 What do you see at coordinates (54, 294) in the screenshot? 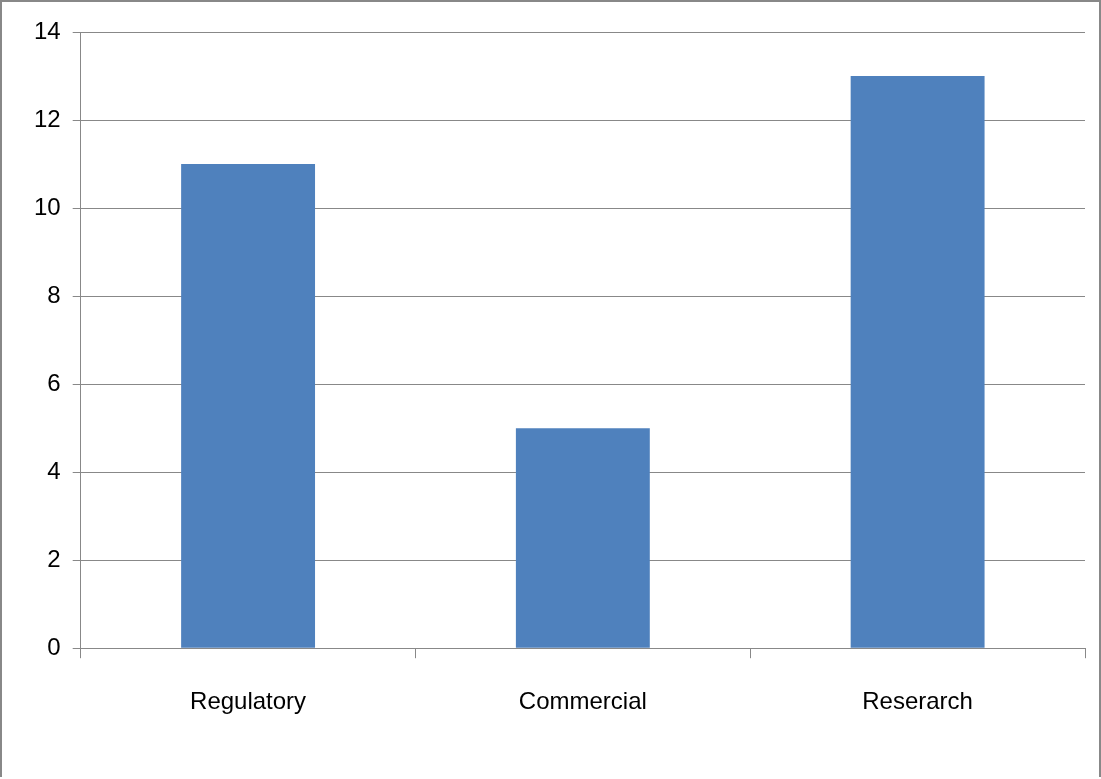
I see `y-tick-label: 8` at bounding box center [54, 294].